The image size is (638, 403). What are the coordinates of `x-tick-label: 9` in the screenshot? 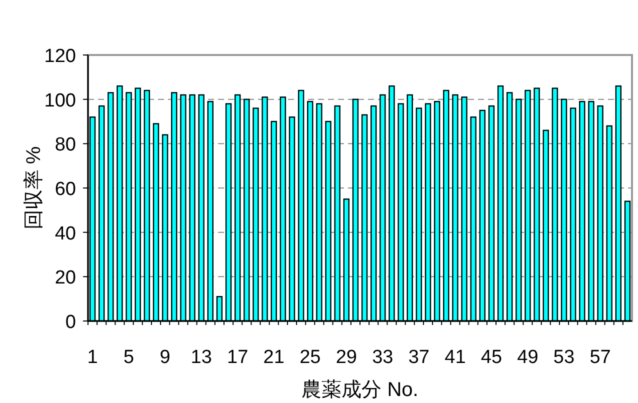 It's located at (165, 357).